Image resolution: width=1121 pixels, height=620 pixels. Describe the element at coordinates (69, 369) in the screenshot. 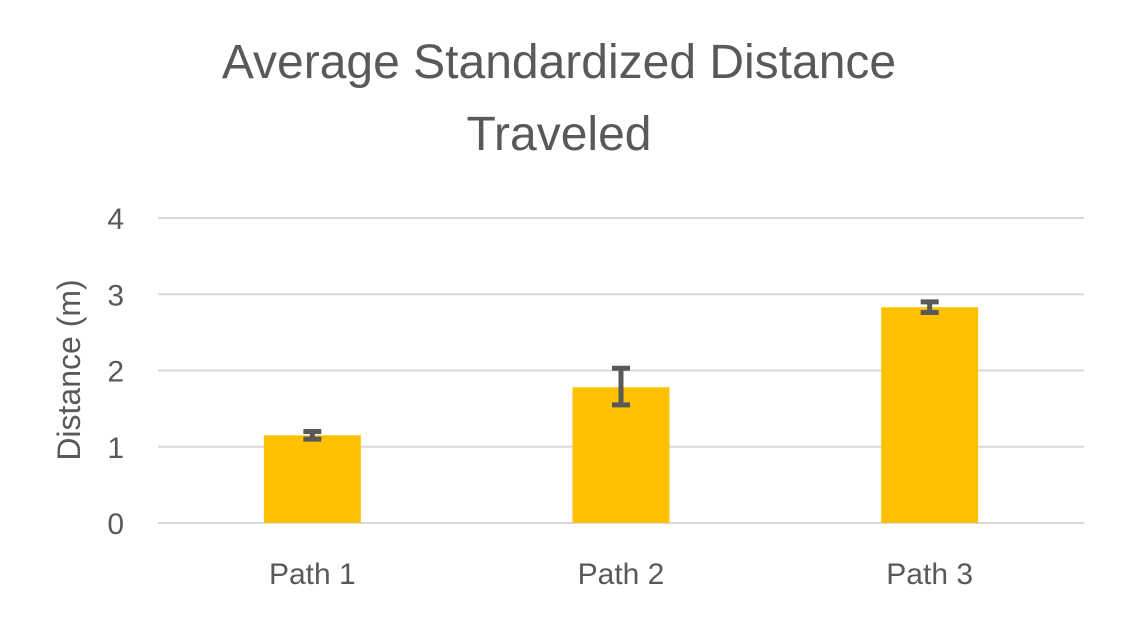

I see `y-axis-label: Distance (m)` at that location.